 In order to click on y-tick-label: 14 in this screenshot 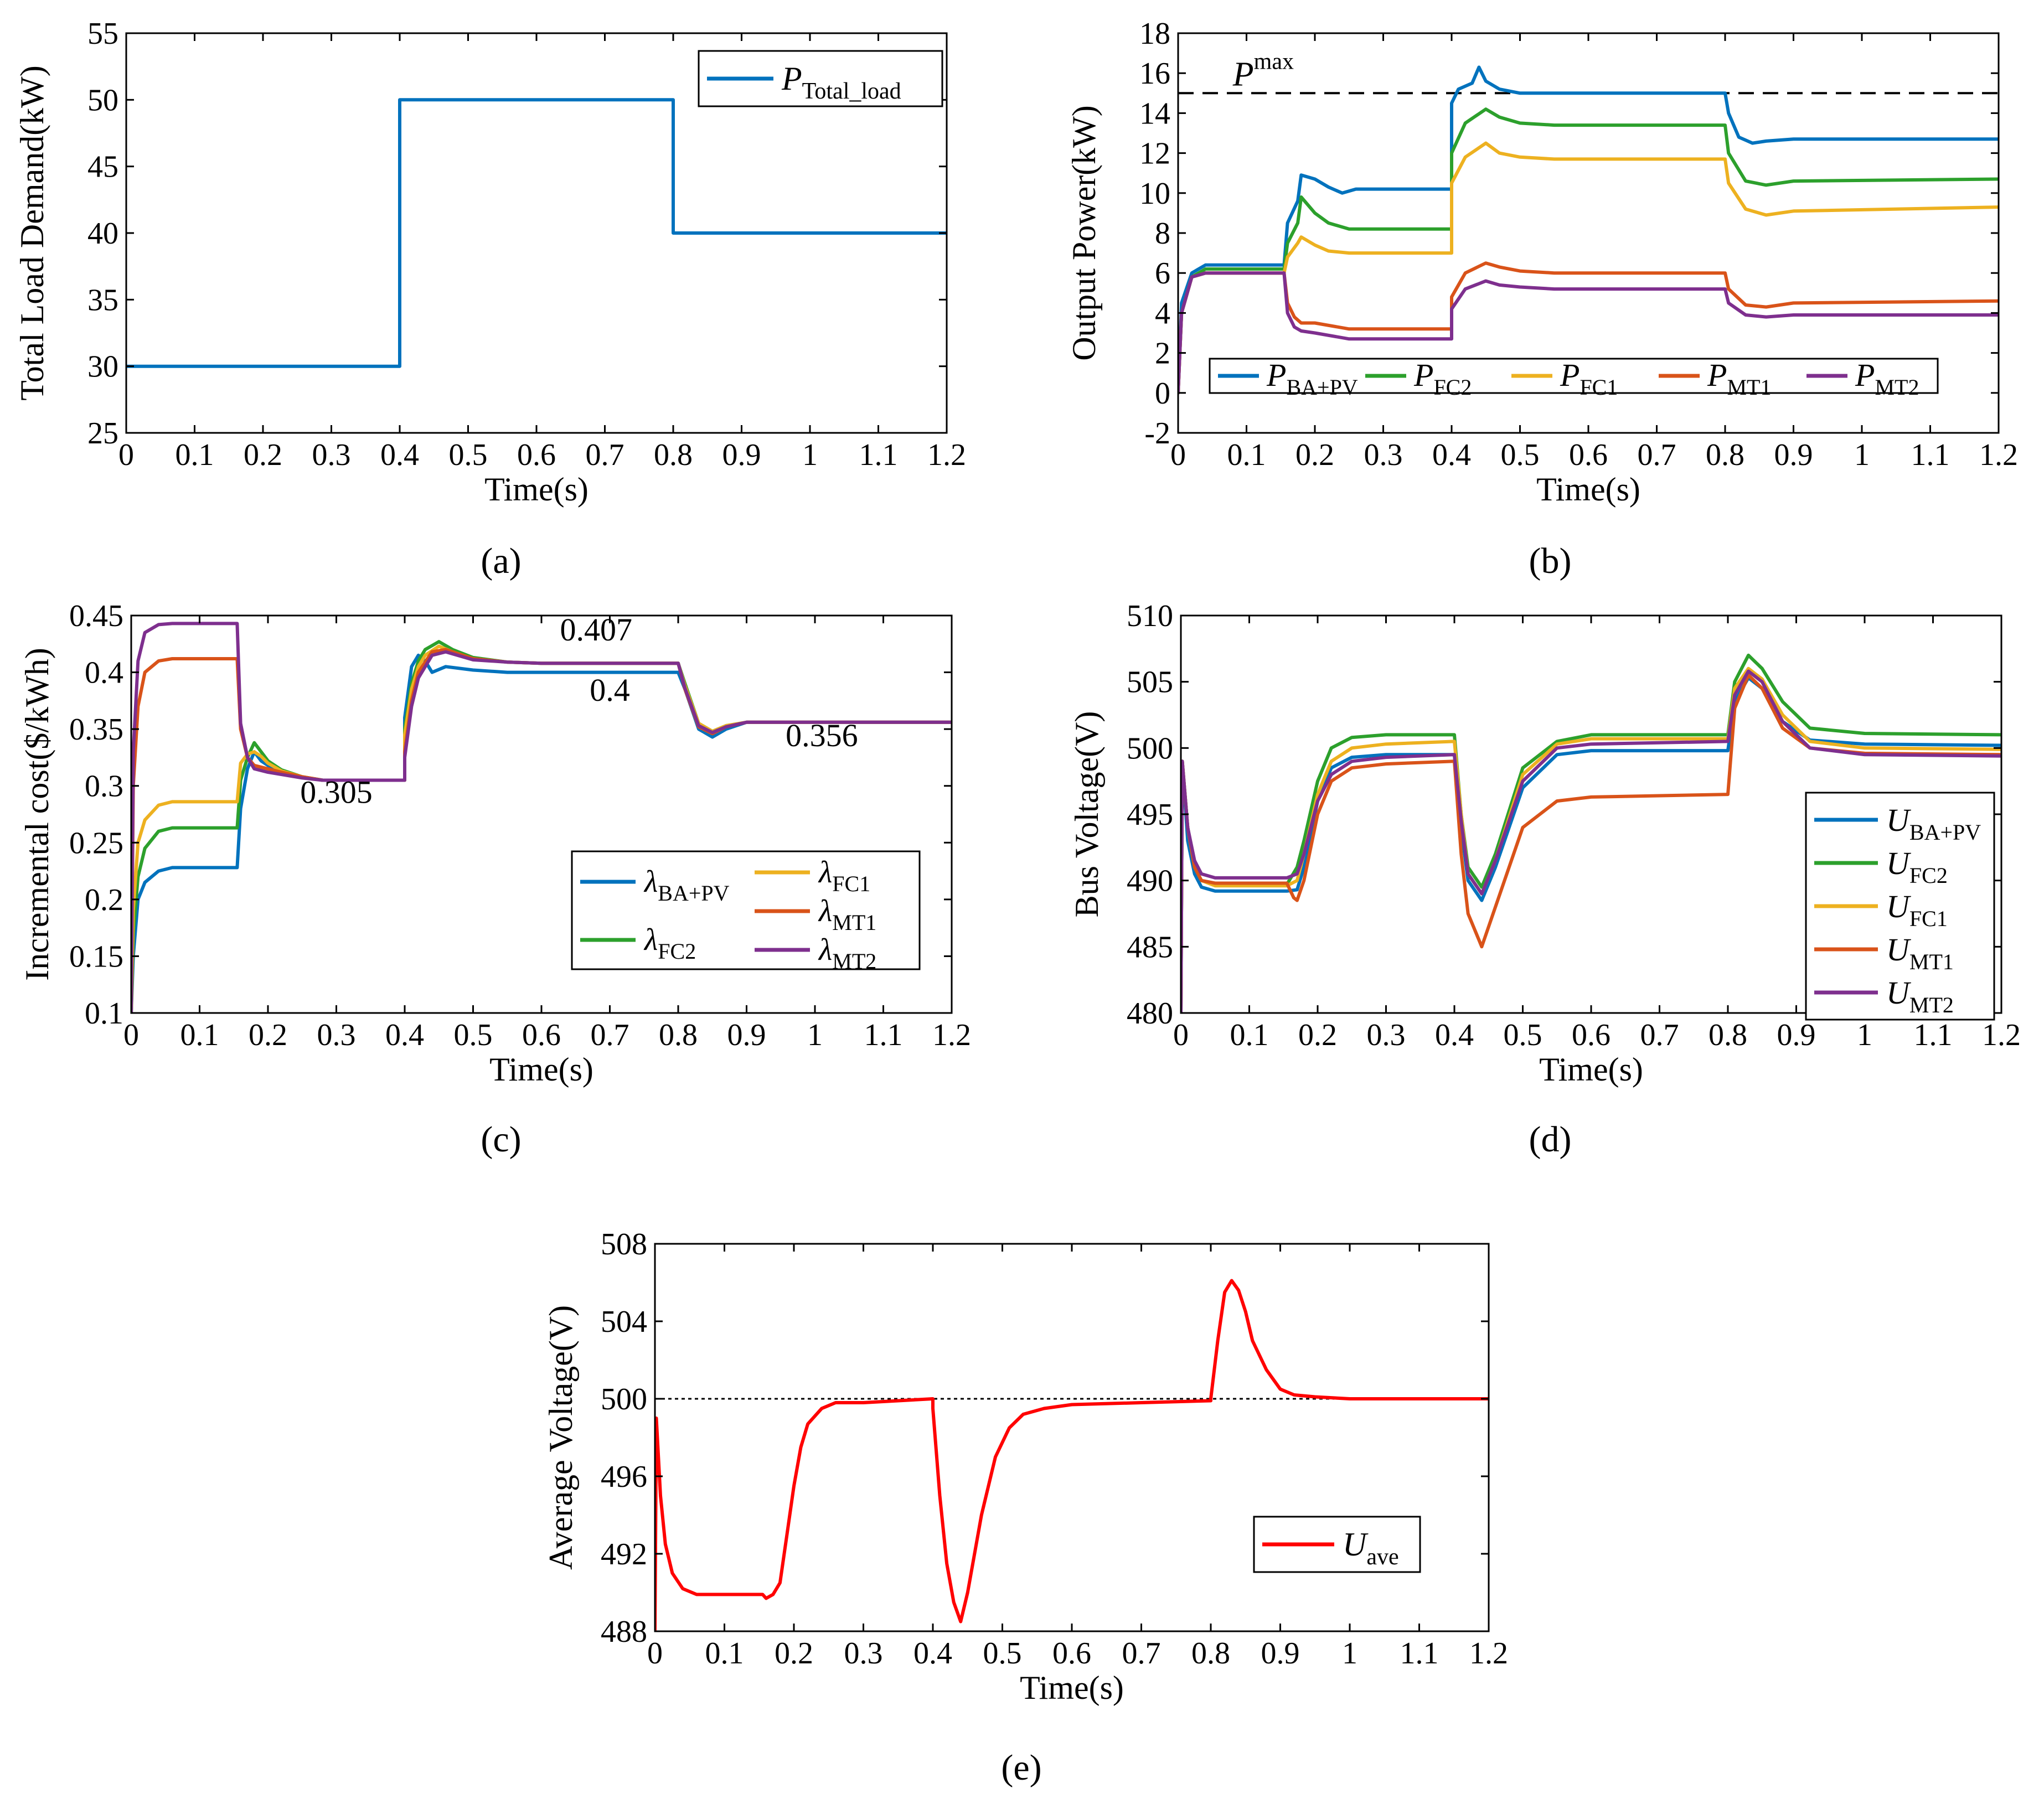, I will do `click(1154, 113)`.